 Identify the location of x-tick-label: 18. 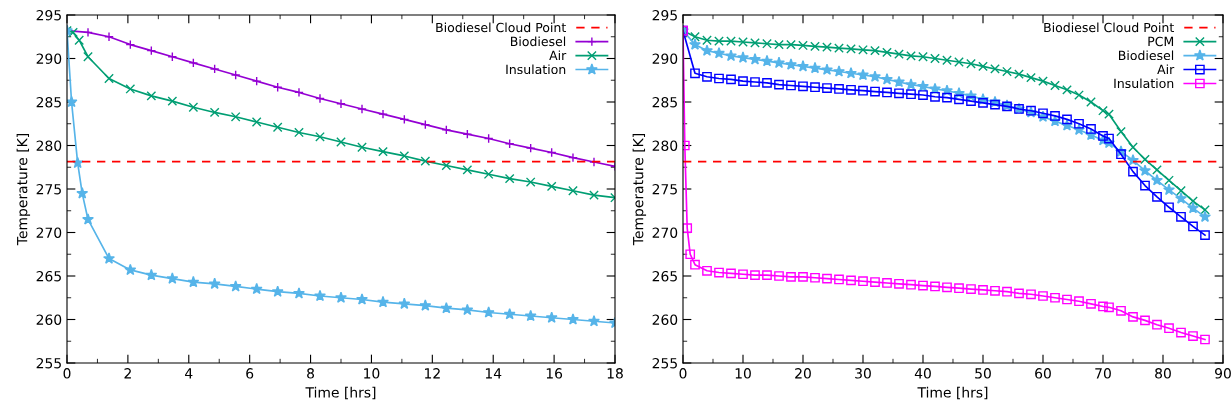
(615, 373).